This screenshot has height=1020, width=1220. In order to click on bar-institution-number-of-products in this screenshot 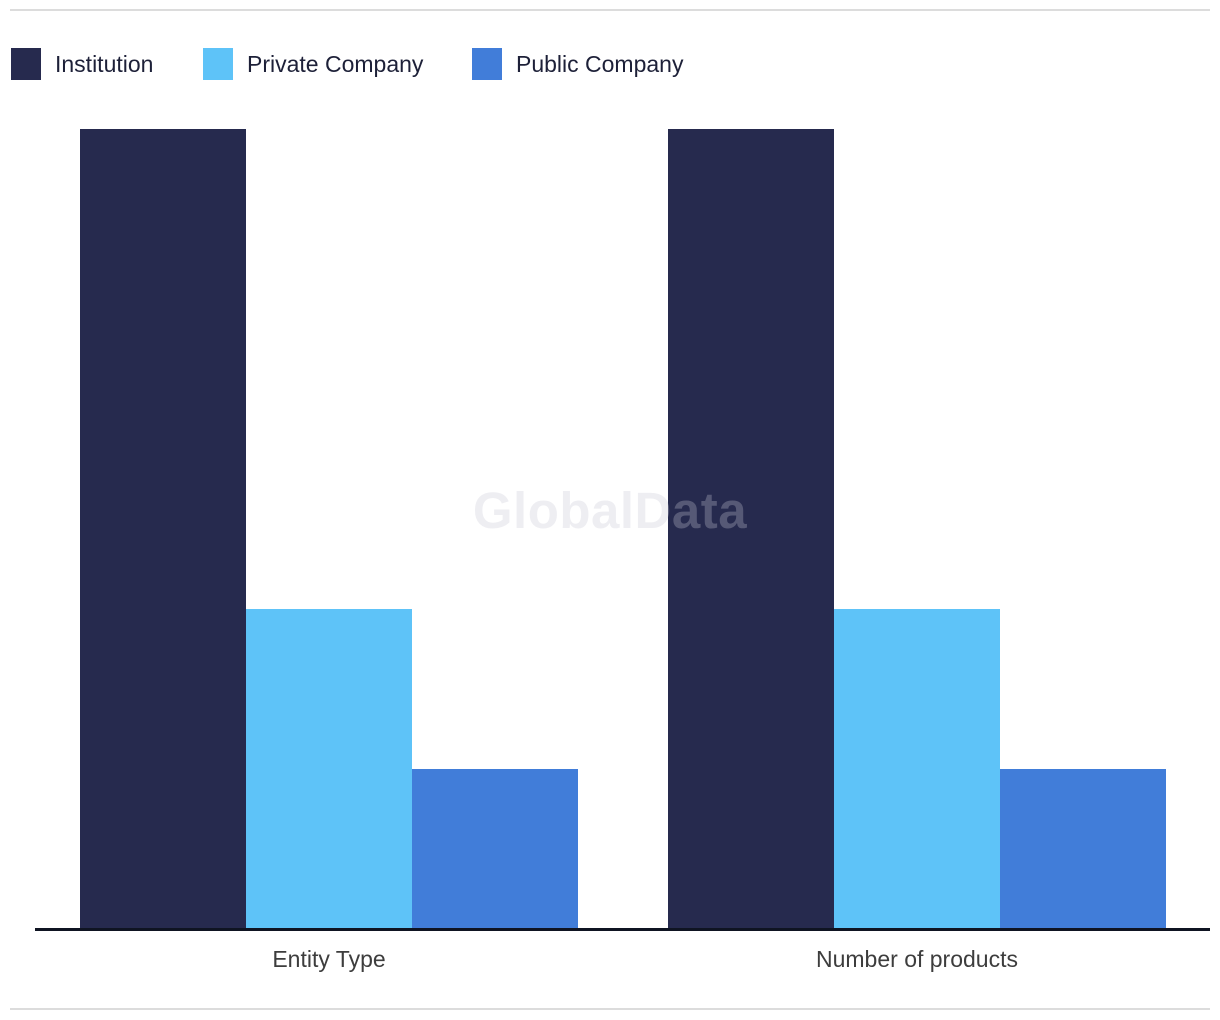, I will do `click(751, 529)`.